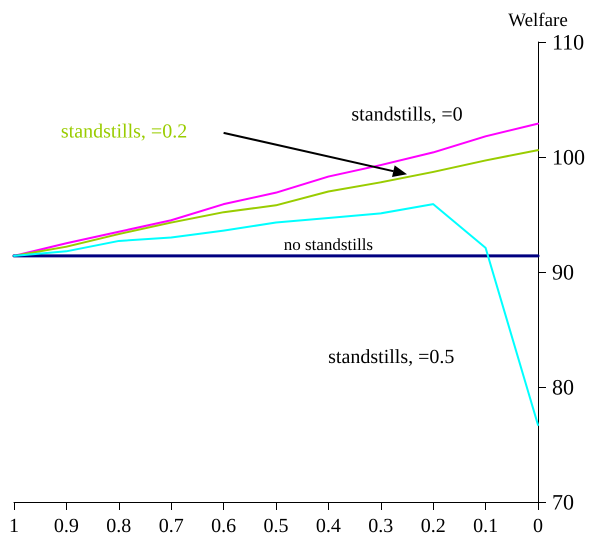 The width and height of the screenshot is (601, 558). What do you see at coordinates (485, 526) in the screenshot?
I see `x-tick-label: 0.1` at bounding box center [485, 526].